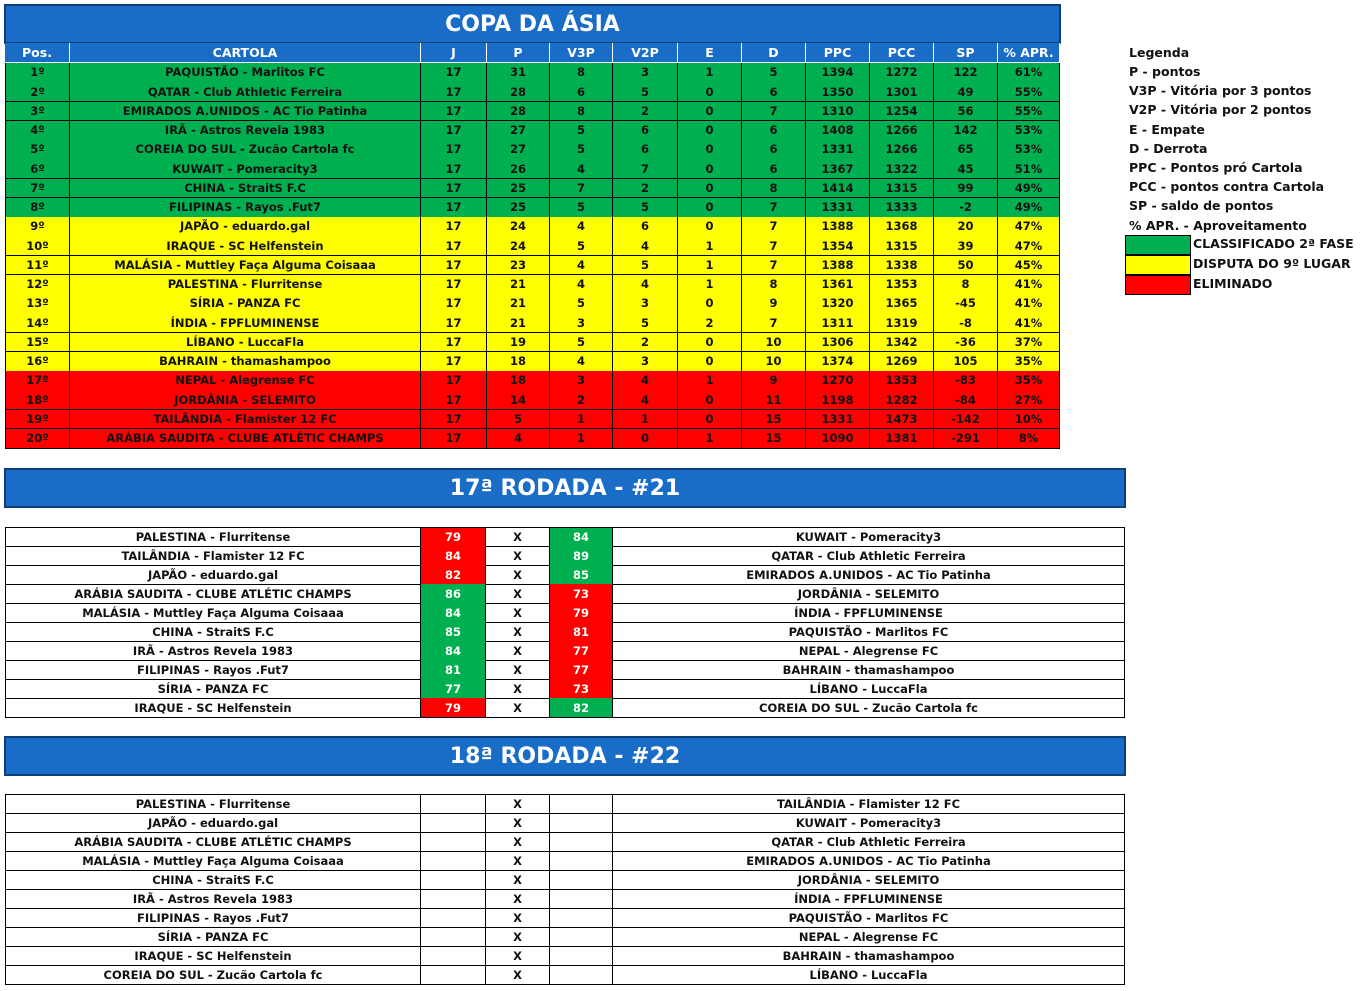 The height and width of the screenshot is (991, 1372). Describe the element at coordinates (1227, 187) in the screenshot. I see `legend-item: PCC - pontos contra Cartola` at that location.